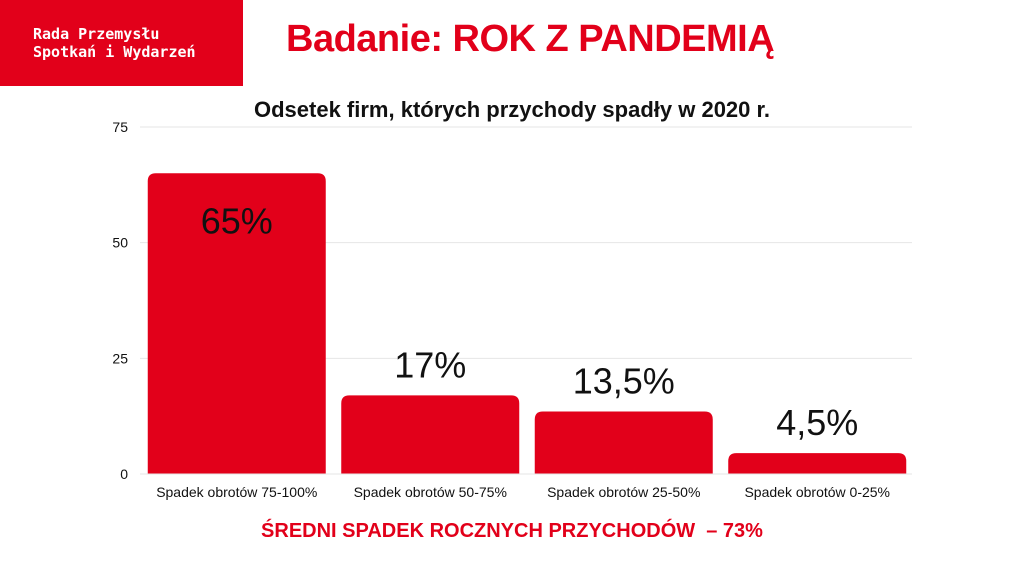 The image size is (1024, 576). Describe the element at coordinates (817, 492) in the screenshot. I see `x-tick-label: Spadek obrotów 0-25%` at that location.